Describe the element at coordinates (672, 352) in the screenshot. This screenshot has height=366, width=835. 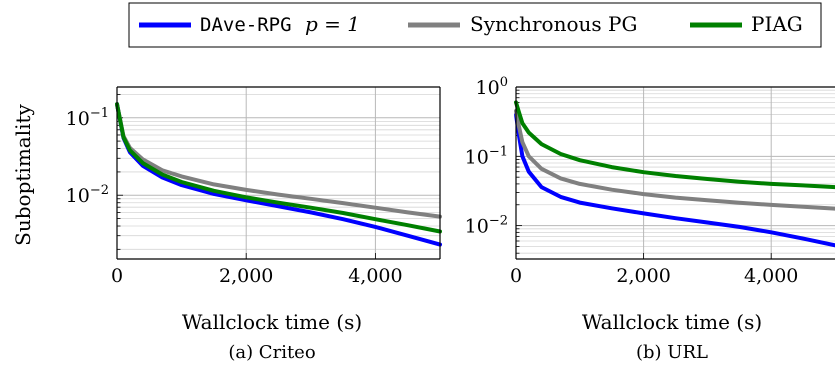
I see `panel-caption: (b) URL` at that location.